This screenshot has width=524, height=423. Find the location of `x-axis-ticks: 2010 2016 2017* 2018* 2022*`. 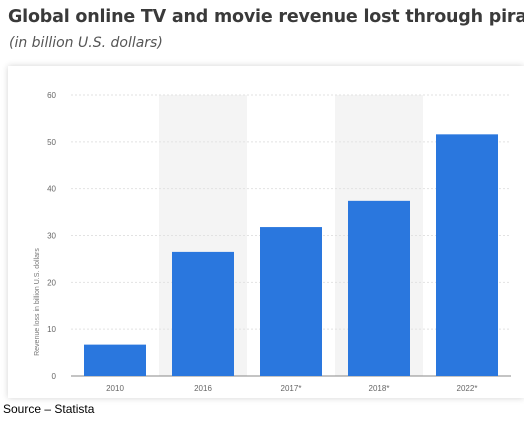

x-axis-ticks: 2010 2016 2017* 2018* 2022* is located at coordinates (291, 388).